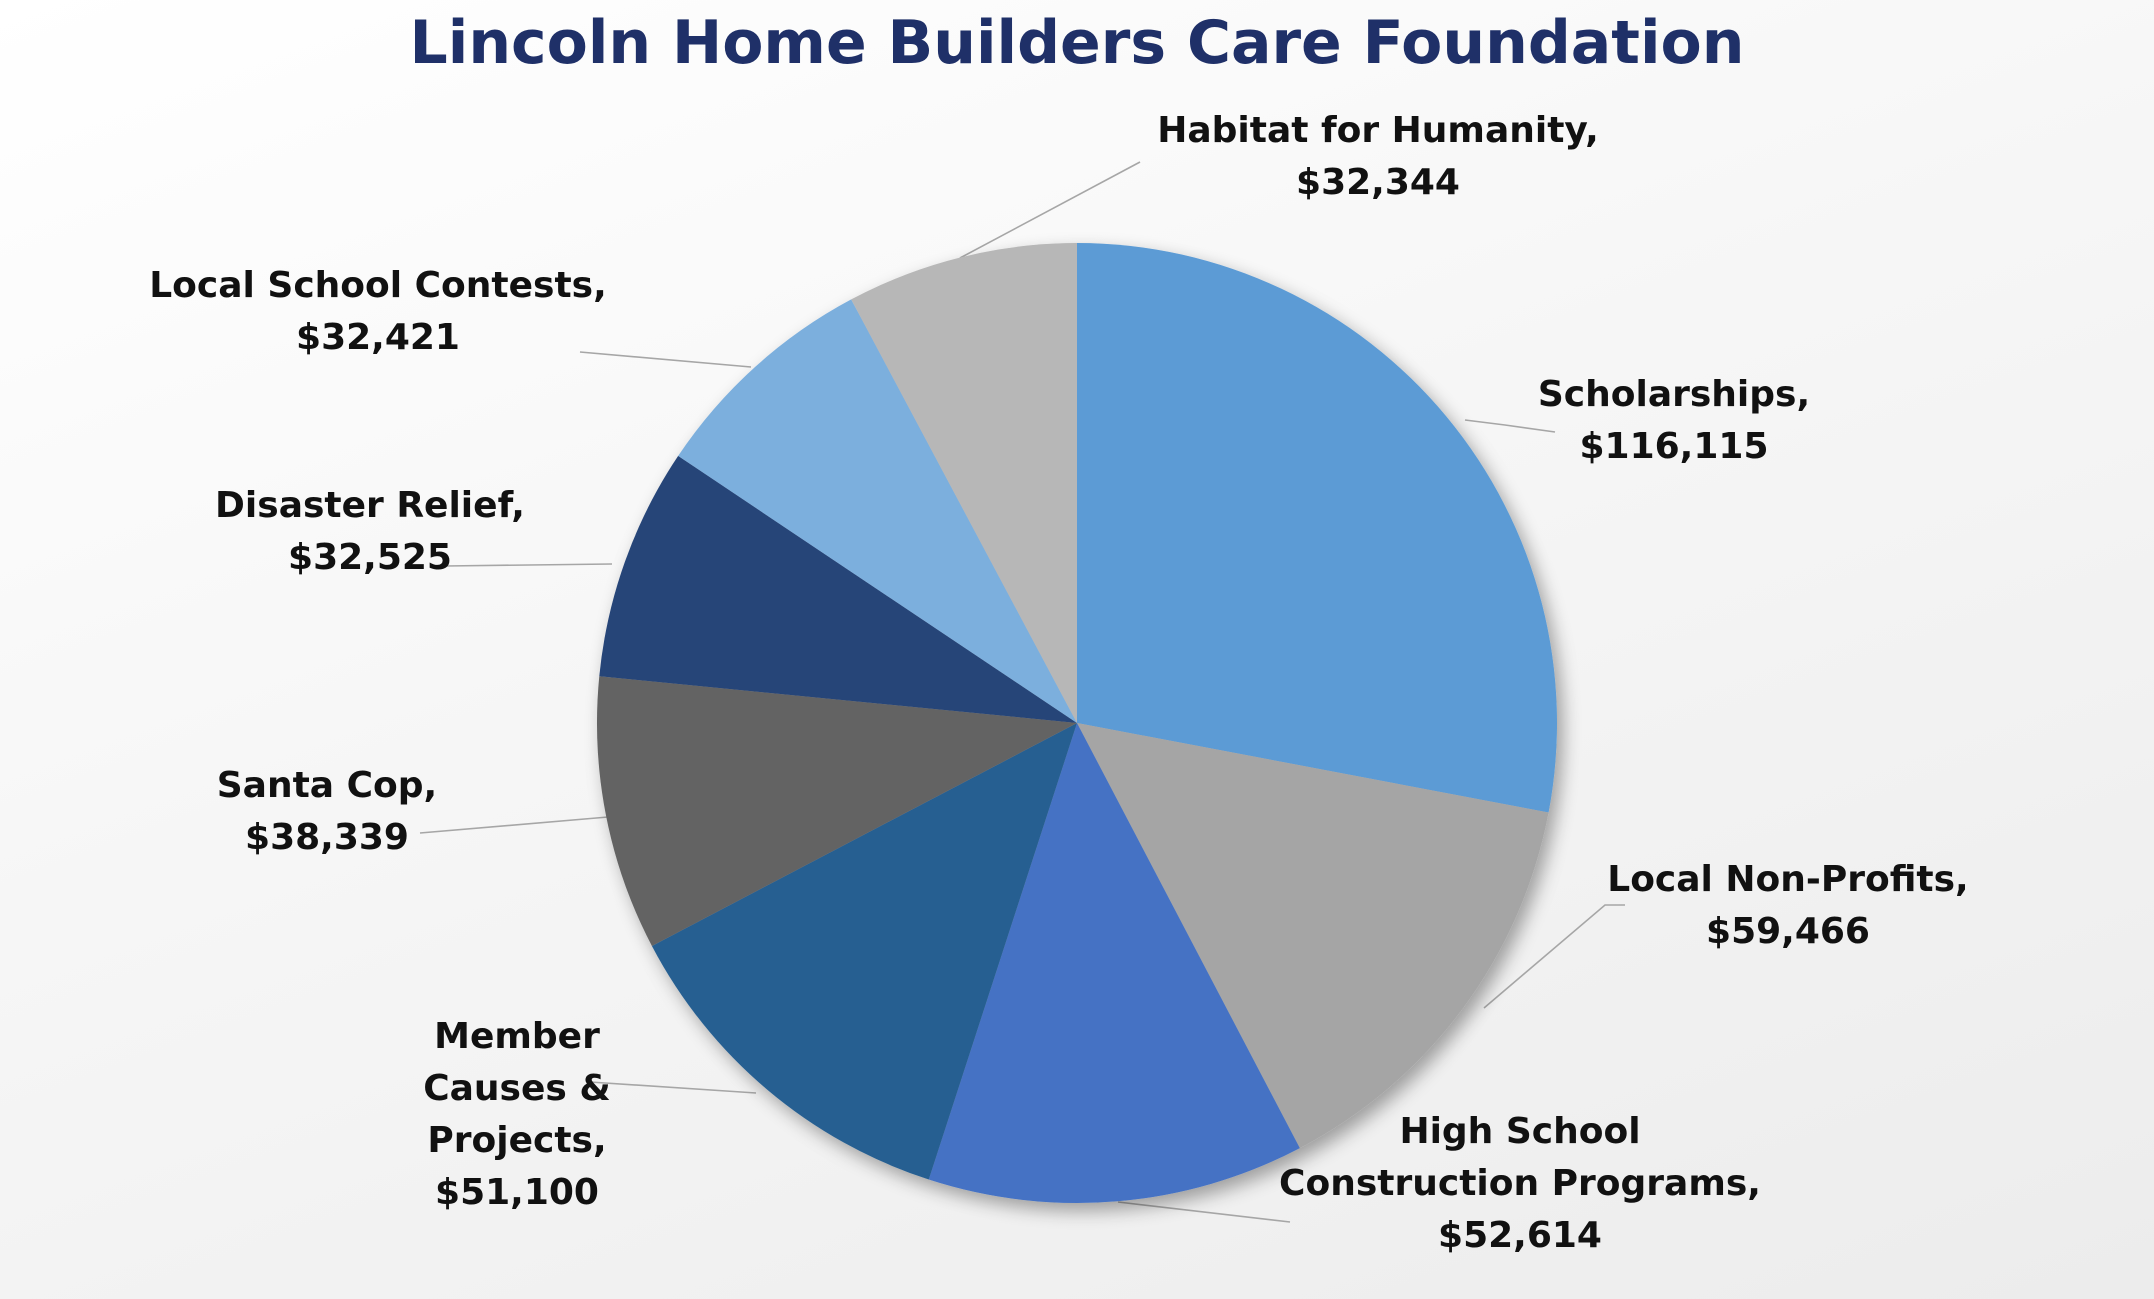 This screenshot has height=1299, width=2154. What do you see at coordinates (327, 837) in the screenshot?
I see `slice-value: $38,339` at bounding box center [327, 837].